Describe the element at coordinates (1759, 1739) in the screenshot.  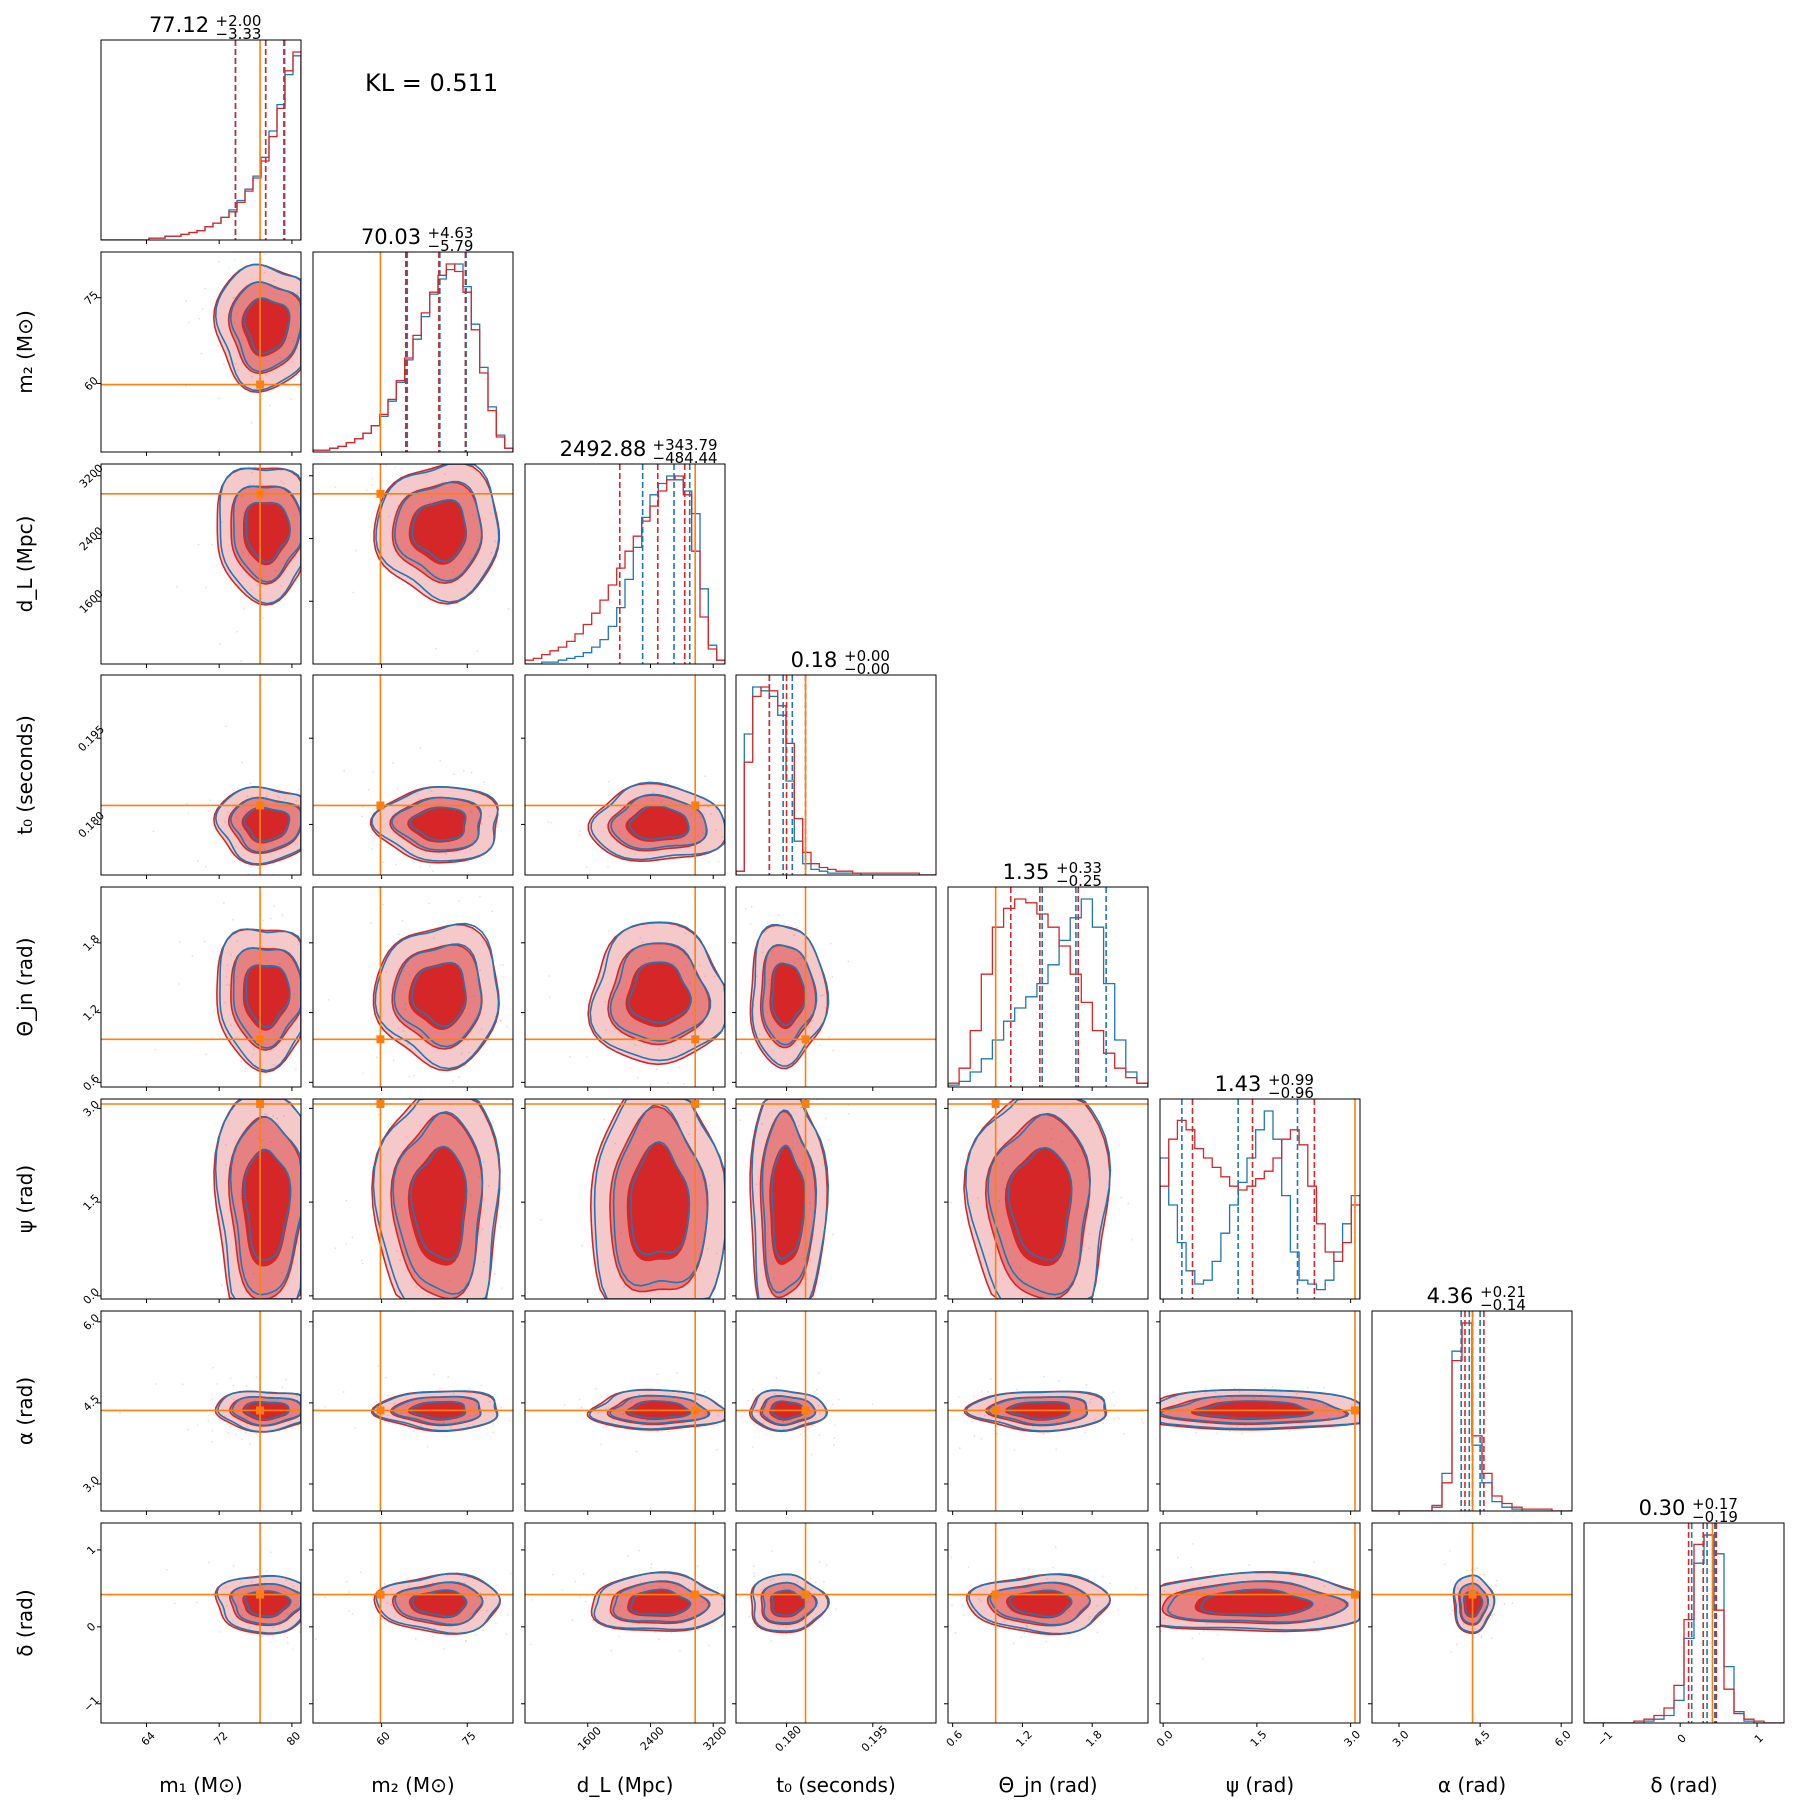
I see `x-tick-label: 1` at that location.